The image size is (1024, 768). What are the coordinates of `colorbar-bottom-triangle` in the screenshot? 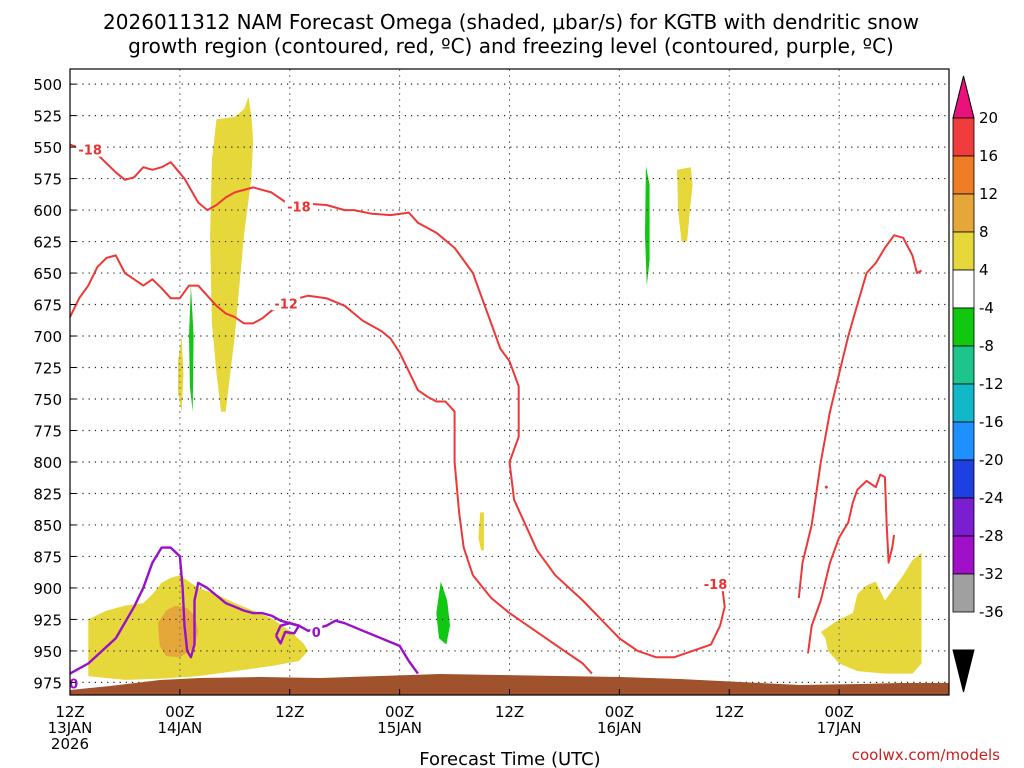 It's located at (963, 671).